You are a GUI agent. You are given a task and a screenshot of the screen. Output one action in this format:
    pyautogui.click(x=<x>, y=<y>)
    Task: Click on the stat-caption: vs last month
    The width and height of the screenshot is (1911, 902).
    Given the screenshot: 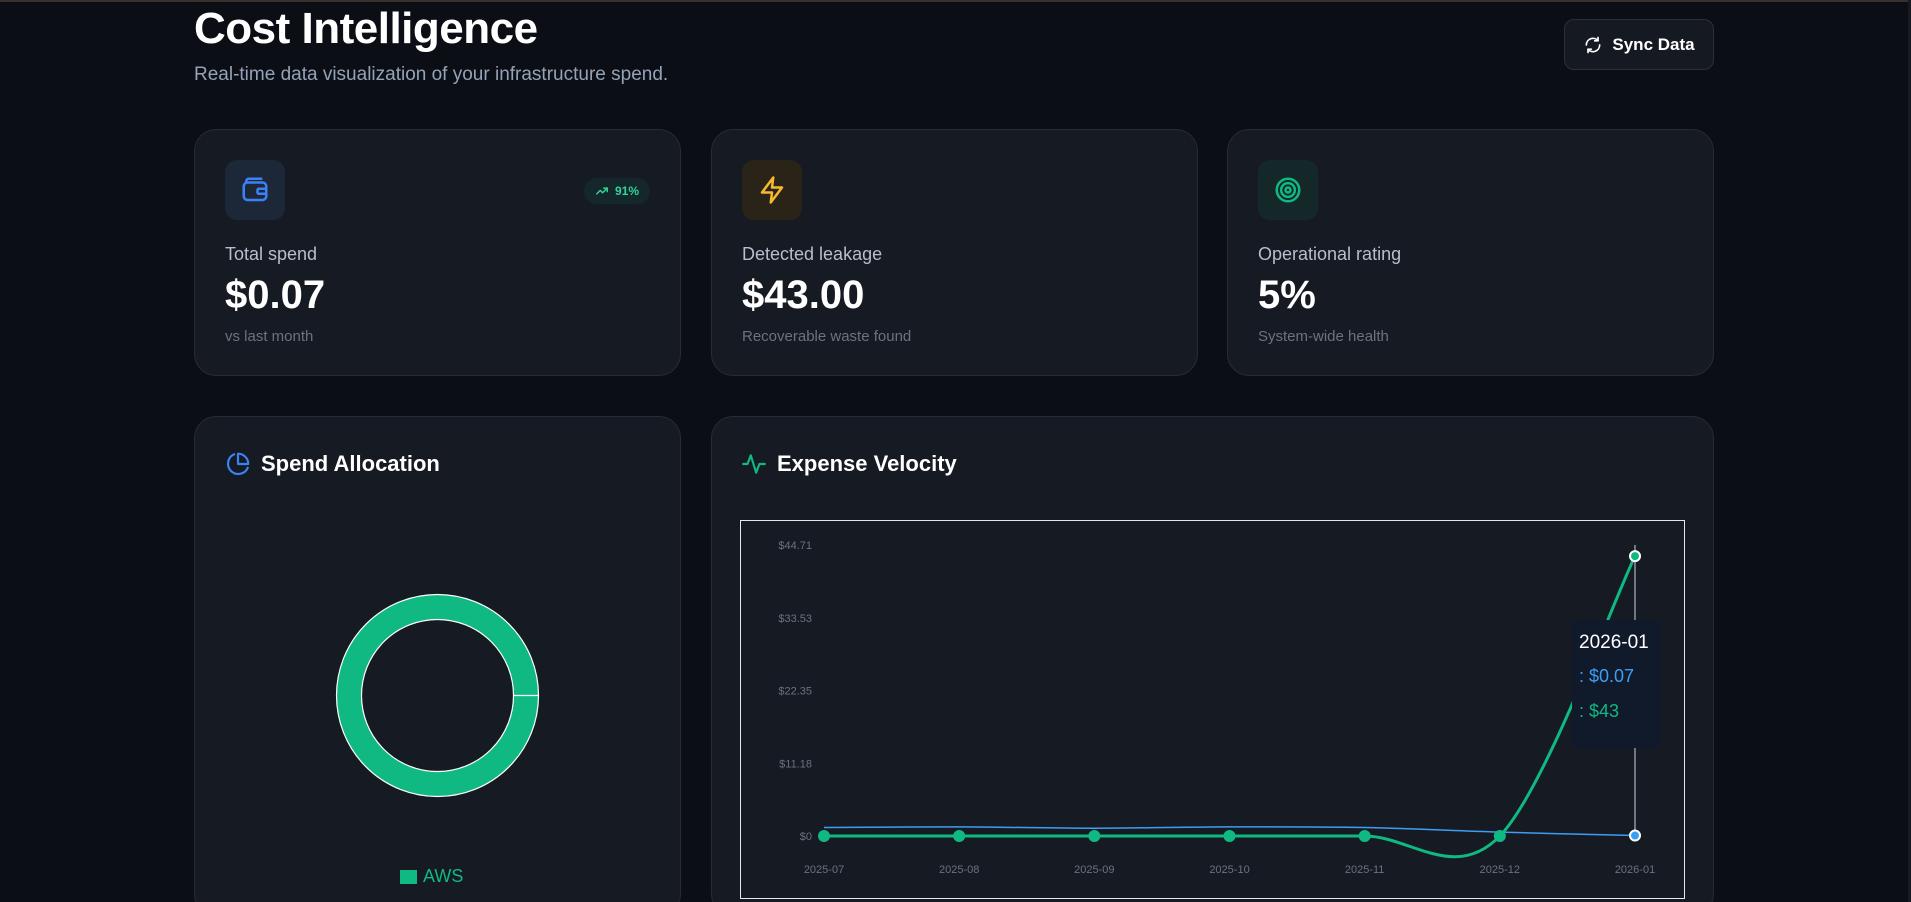 What is the action you would take?
    pyautogui.click(x=269, y=336)
    